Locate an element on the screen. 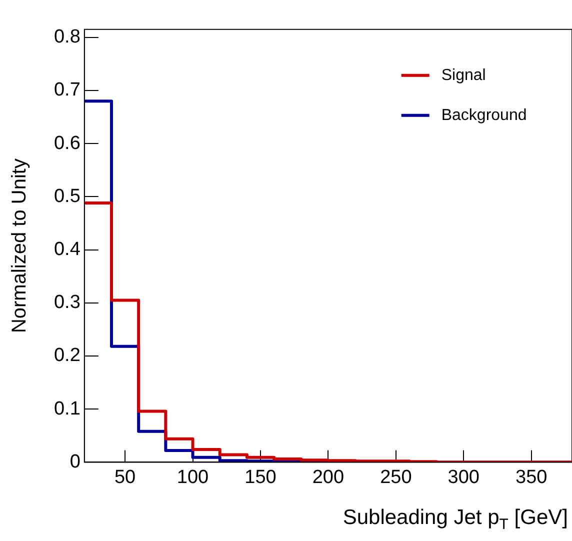 This screenshot has height=541, width=572. y-tick-label: 0 is located at coordinates (75, 461).